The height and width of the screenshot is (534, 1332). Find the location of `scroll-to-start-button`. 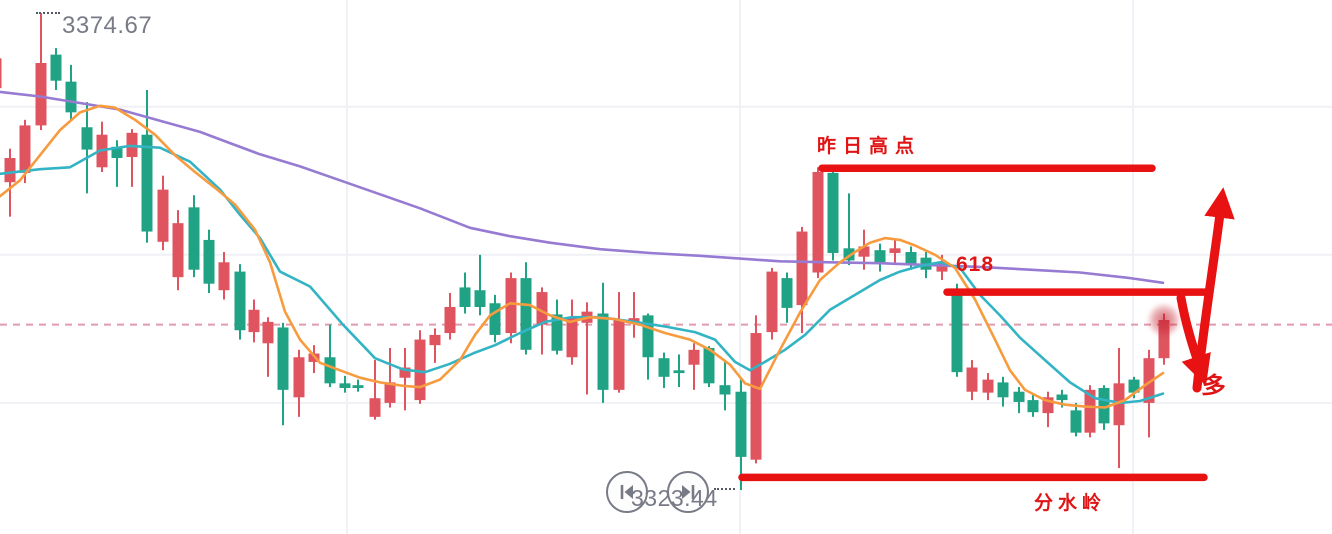

scroll-to-start-button is located at coordinates (627, 492).